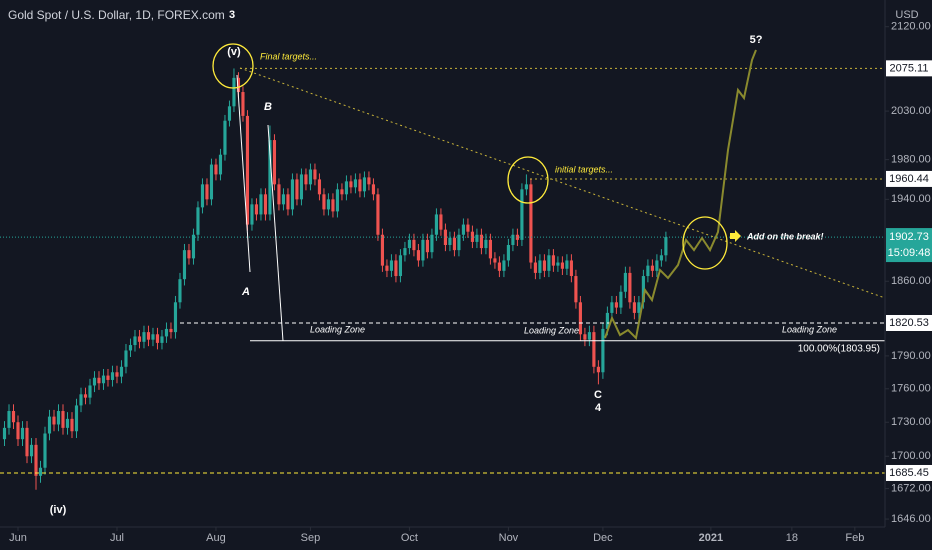 The height and width of the screenshot is (550, 932). What do you see at coordinates (911, 519) in the screenshot?
I see `y-tick-label: 1646.00` at bounding box center [911, 519].